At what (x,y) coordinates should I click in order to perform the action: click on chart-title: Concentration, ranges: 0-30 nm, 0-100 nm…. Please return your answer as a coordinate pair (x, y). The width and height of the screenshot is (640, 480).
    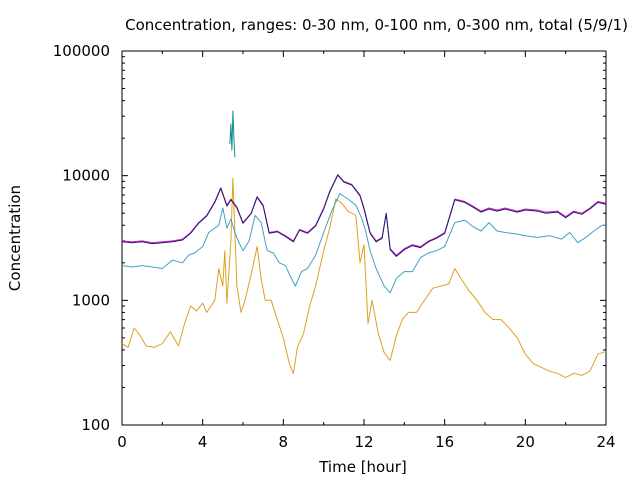
    Looking at the image, I should click on (376, 25).